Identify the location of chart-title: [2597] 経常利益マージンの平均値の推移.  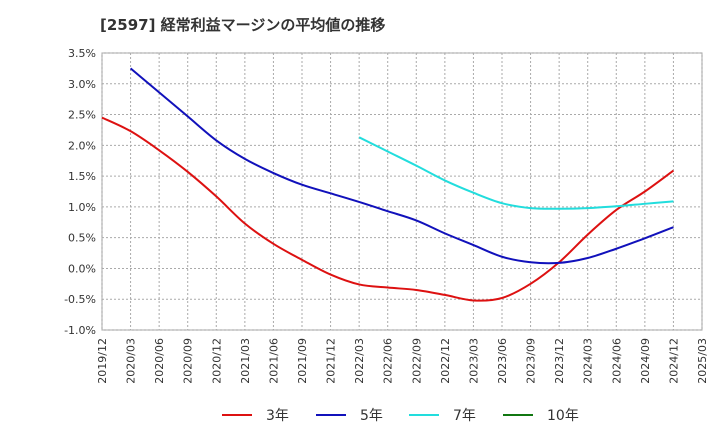
(242, 25).